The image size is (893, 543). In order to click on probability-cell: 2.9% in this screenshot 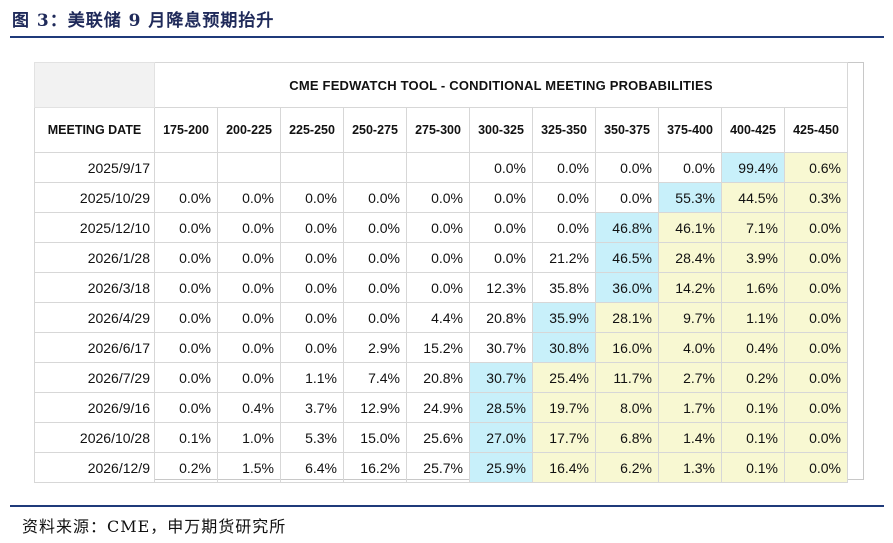, I will do `click(375, 347)`.